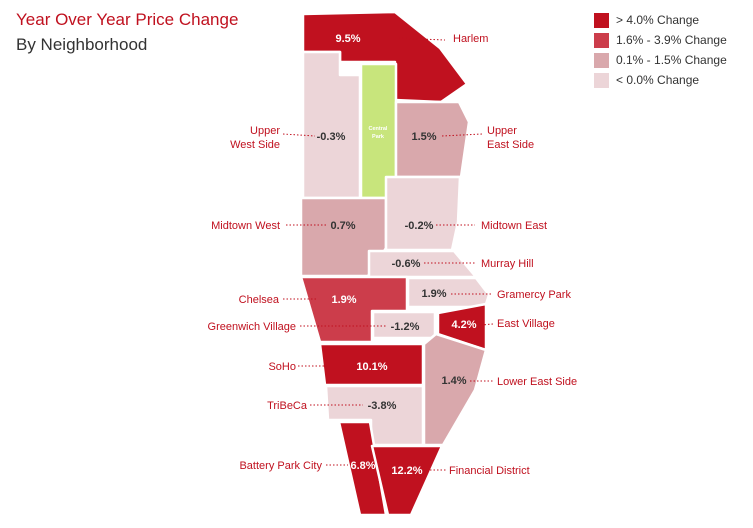  Describe the element at coordinates (407, 480) in the screenshot. I see `region-financial-district` at that location.